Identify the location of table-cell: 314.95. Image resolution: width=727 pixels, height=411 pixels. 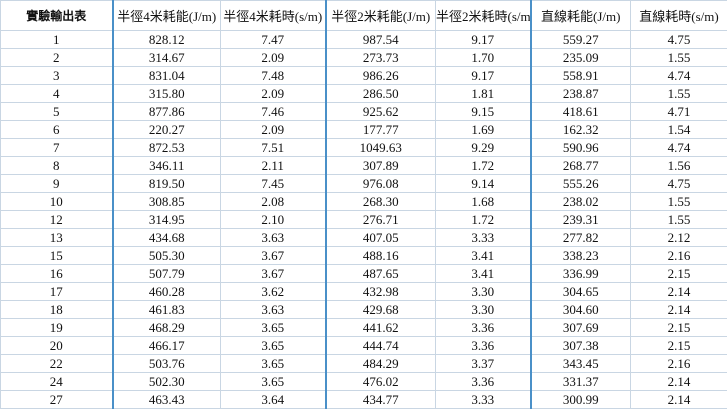
(166, 219).